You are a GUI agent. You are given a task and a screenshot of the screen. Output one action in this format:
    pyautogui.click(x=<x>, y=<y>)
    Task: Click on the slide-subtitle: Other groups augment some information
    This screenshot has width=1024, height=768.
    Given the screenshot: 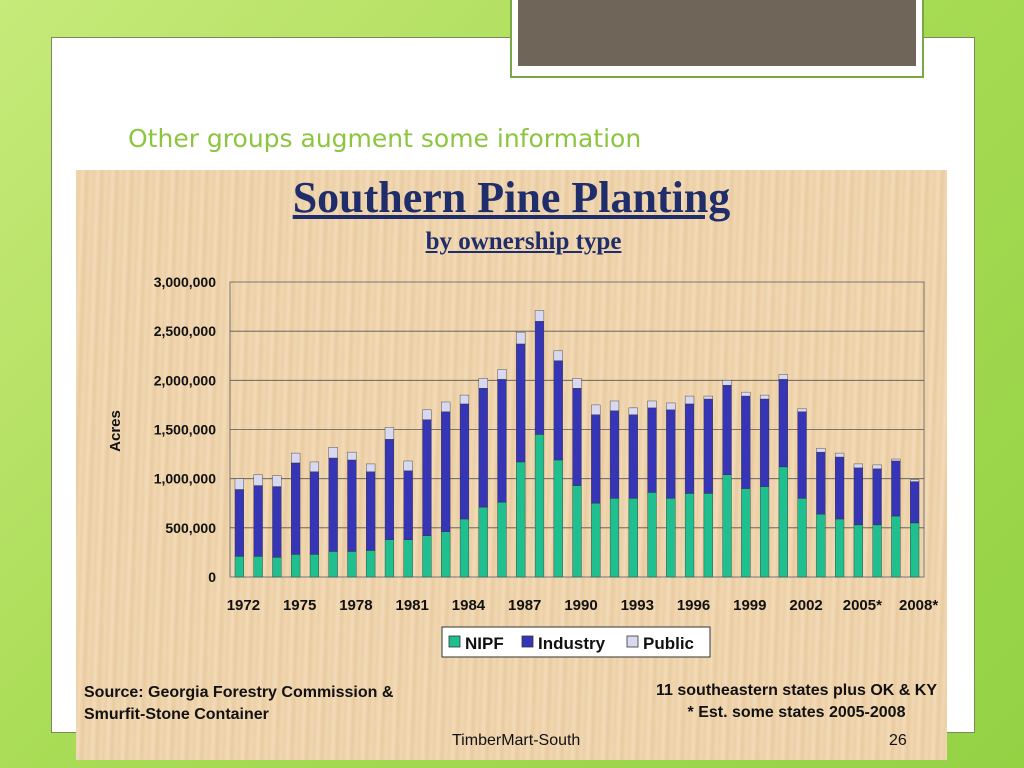 What is the action you would take?
    pyautogui.click(x=385, y=138)
    